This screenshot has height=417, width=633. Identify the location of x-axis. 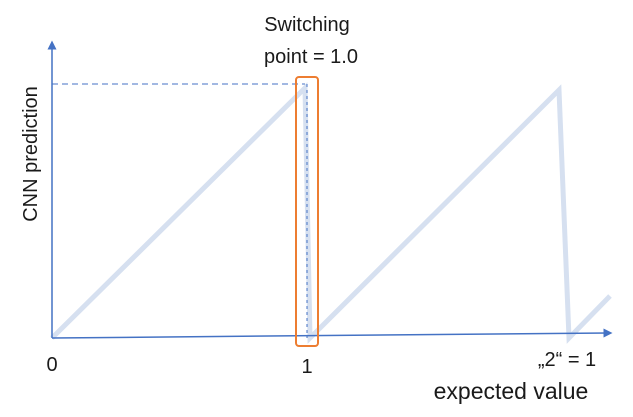
(332, 333).